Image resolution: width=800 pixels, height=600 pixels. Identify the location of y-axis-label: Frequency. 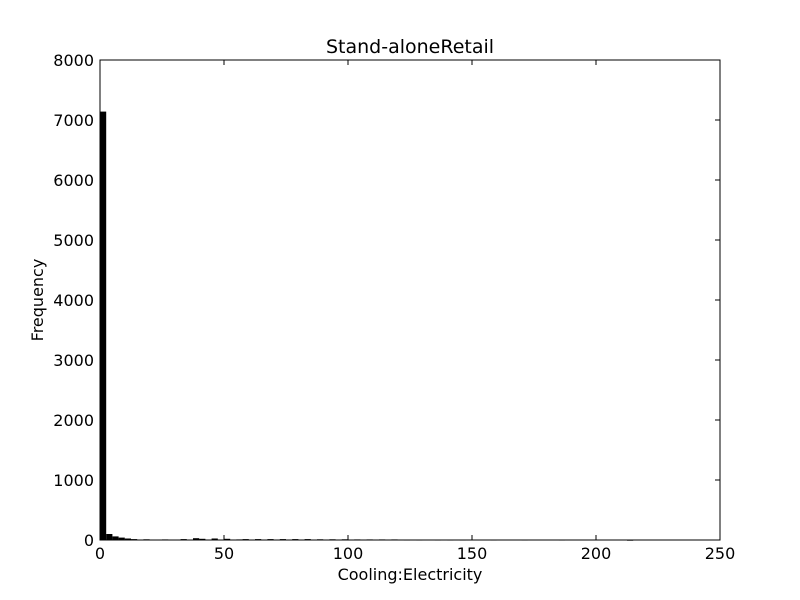
(37, 300).